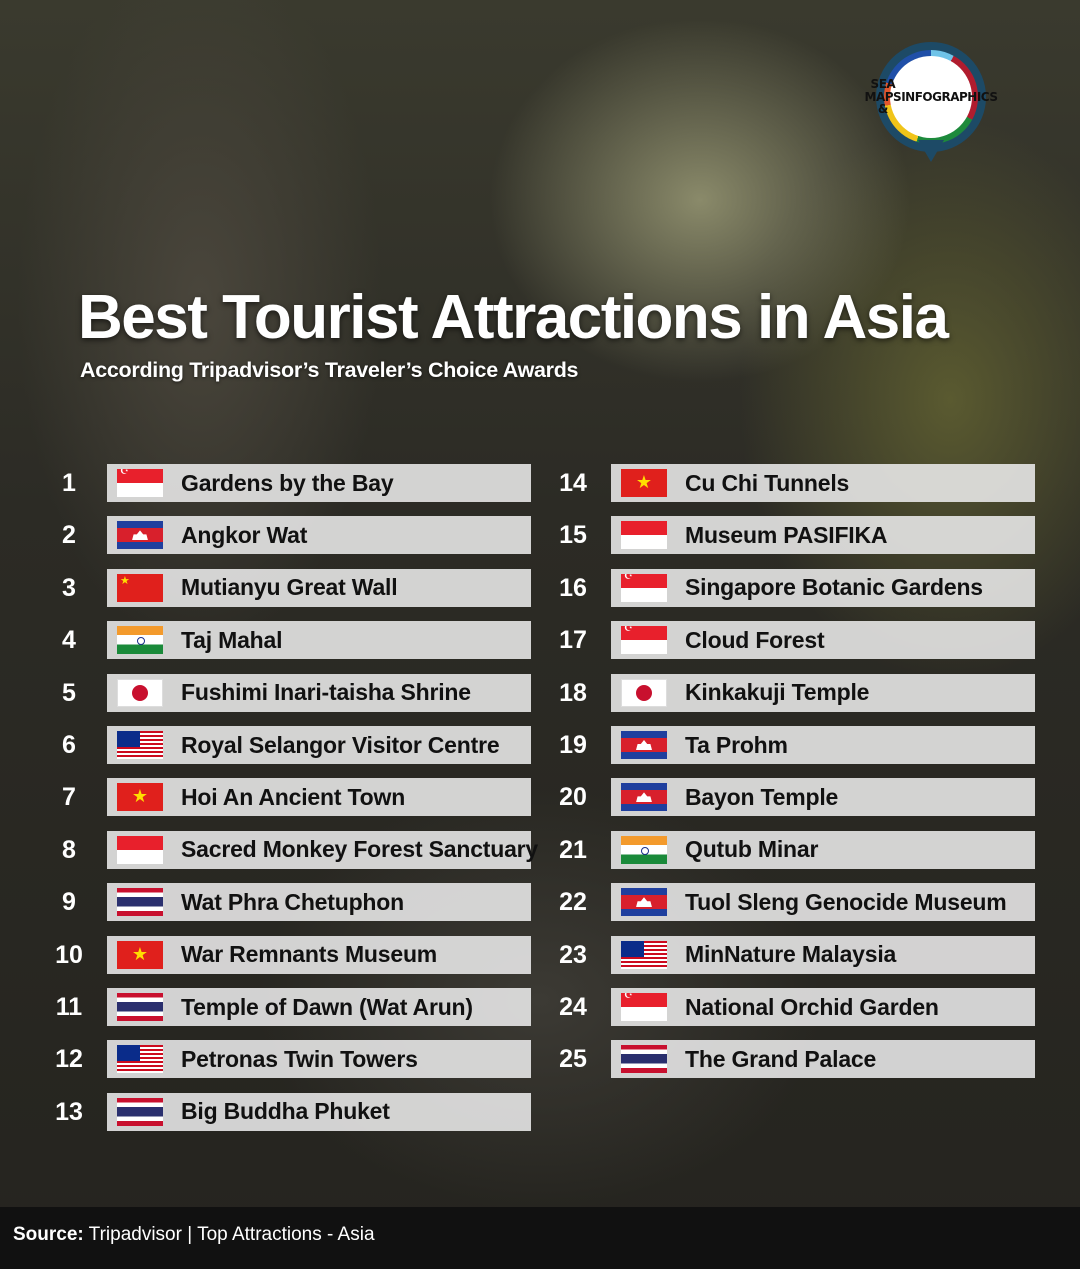  I want to click on attraction-name: Fushimi Inari-taisha Shrine, so click(326, 692).